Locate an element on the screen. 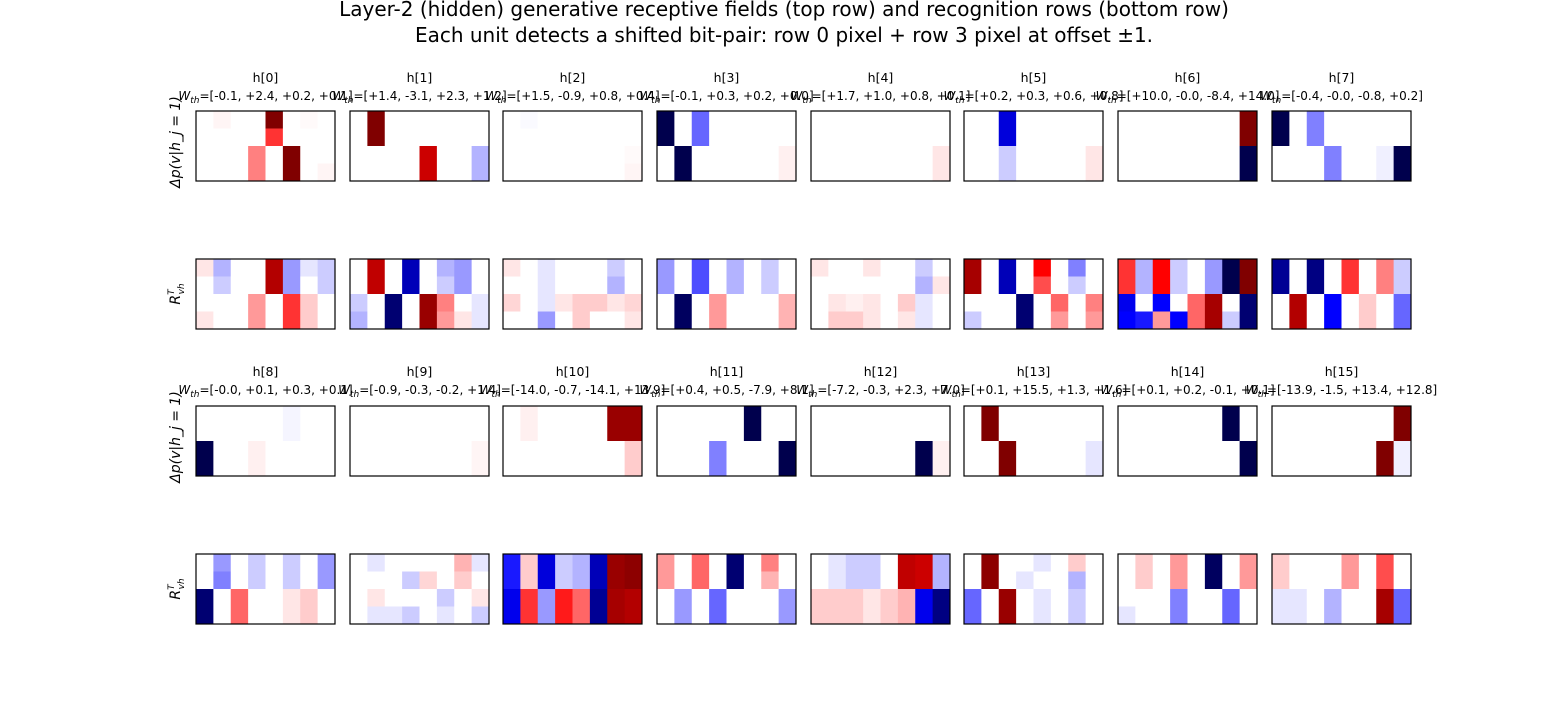 The width and height of the screenshot is (1568, 728). recognition-field-7-cell is located at coordinates (1315, 285).